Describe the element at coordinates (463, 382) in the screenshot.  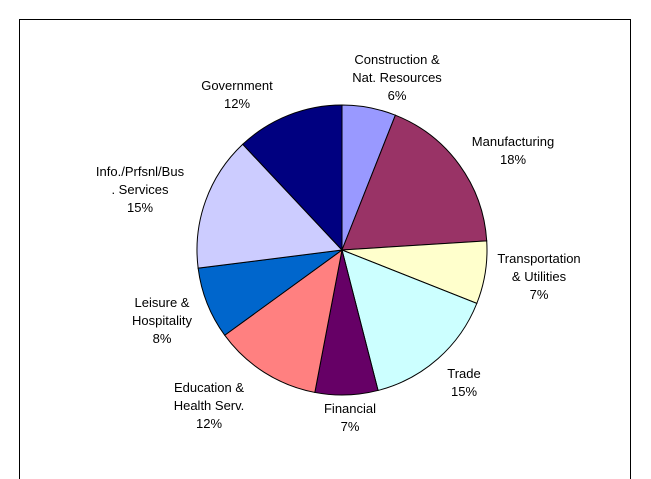
I see `slice-label: Trade 15%` at that location.